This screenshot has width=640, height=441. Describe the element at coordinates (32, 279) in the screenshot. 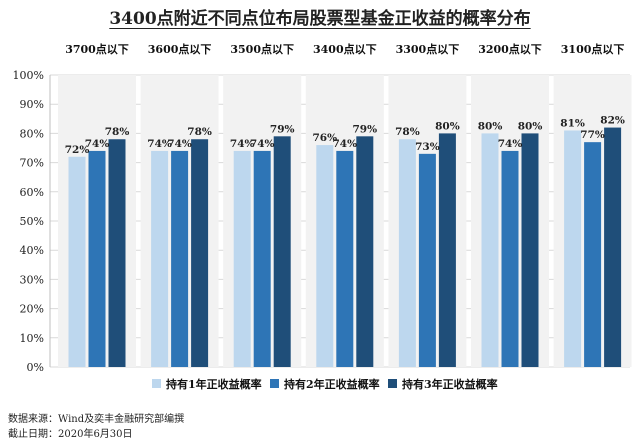

I see `y-tick-label: 30%` at that location.